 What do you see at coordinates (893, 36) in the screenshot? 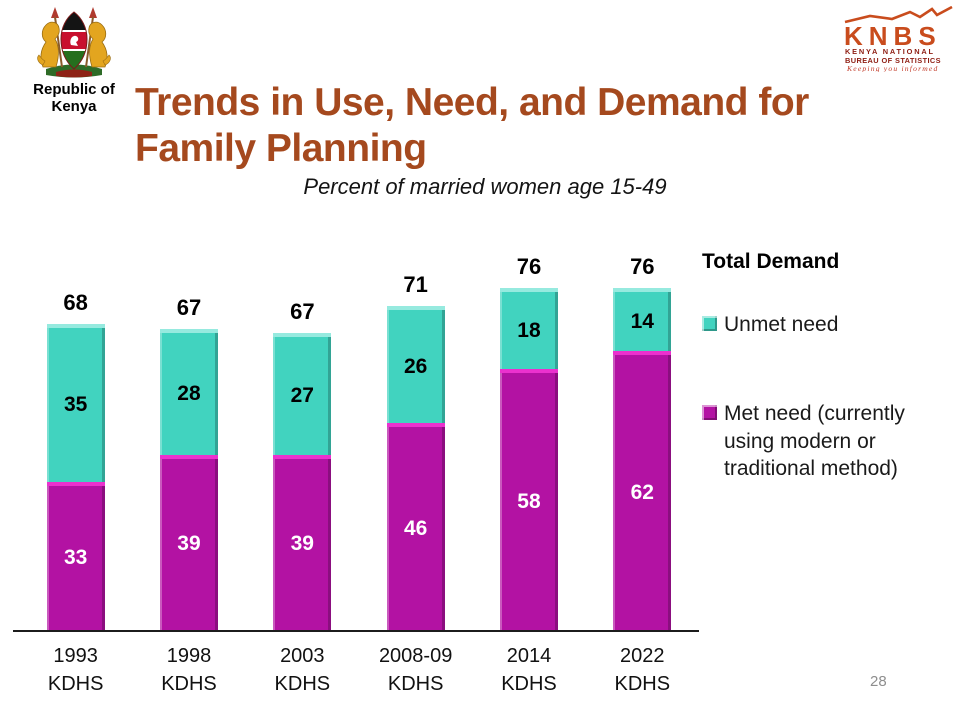
I see `knbs-acronym: KNBS` at bounding box center [893, 36].